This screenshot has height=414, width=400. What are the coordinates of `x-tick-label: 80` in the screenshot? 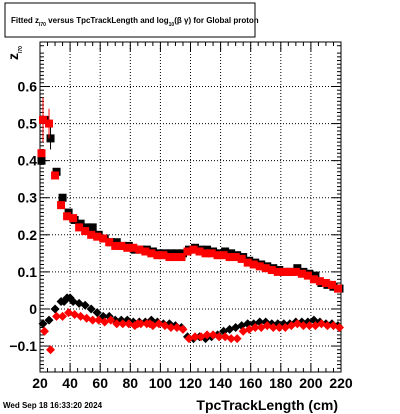 It's located at (131, 383).